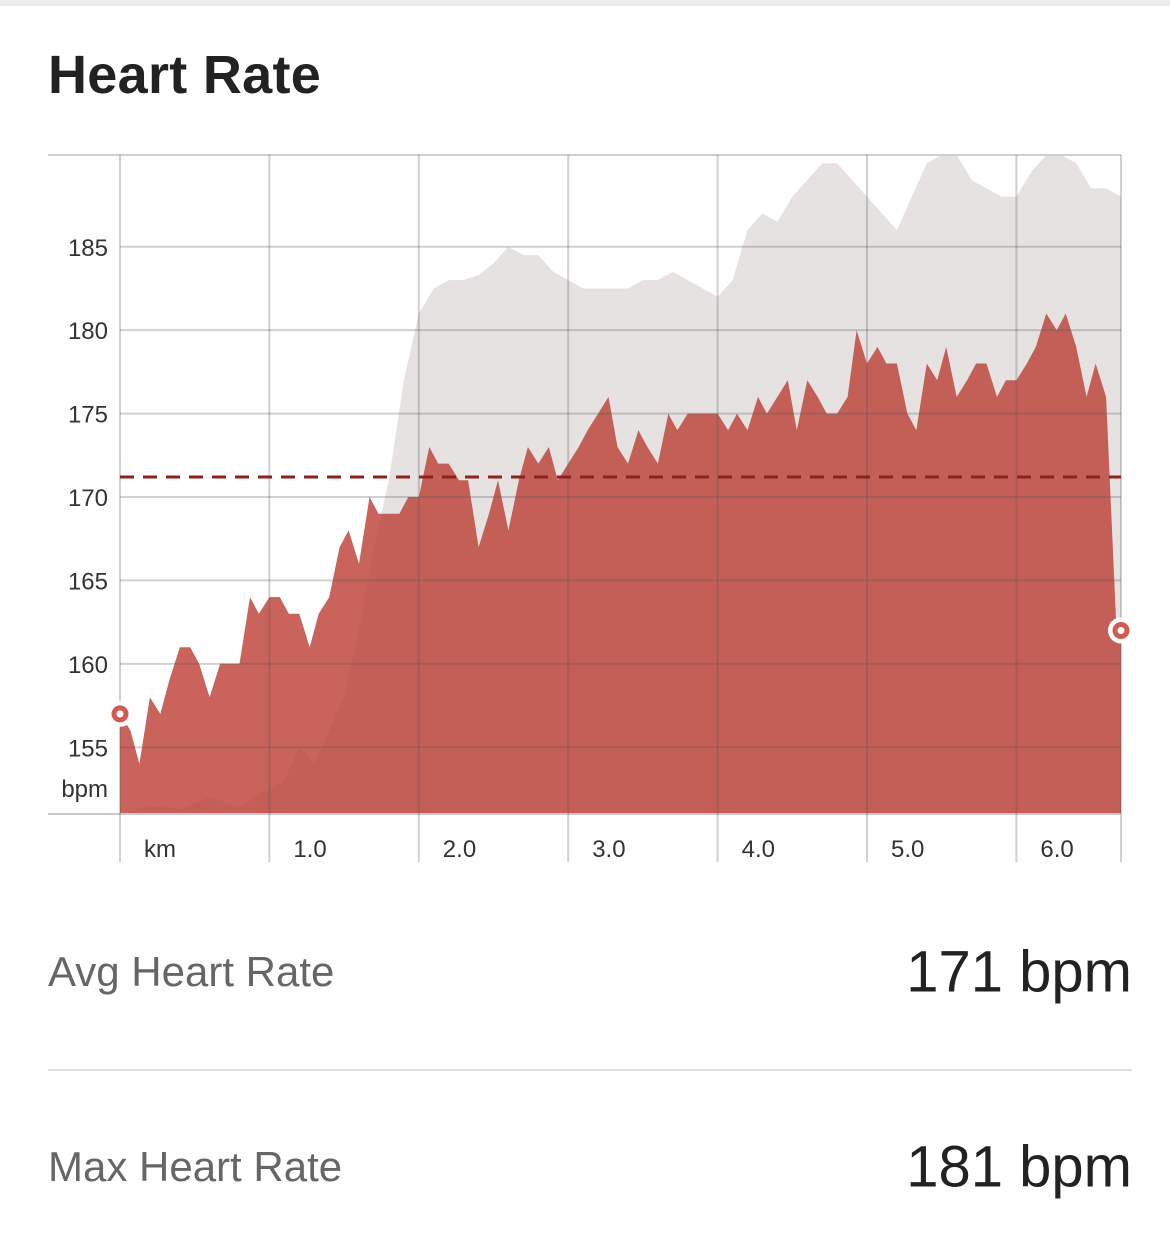 The height and width of the screenshot is (1239, 1170). Describe the element at coordinates (585, 3) in the screenshot. I see `top-strip` at that location.